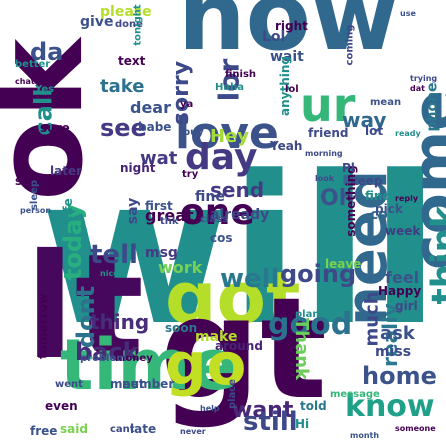 This screenshot has width=446, height=446. Describe the element at coordinates (408, 133) in the screenshot. I see `word-ready: ready` at that location.